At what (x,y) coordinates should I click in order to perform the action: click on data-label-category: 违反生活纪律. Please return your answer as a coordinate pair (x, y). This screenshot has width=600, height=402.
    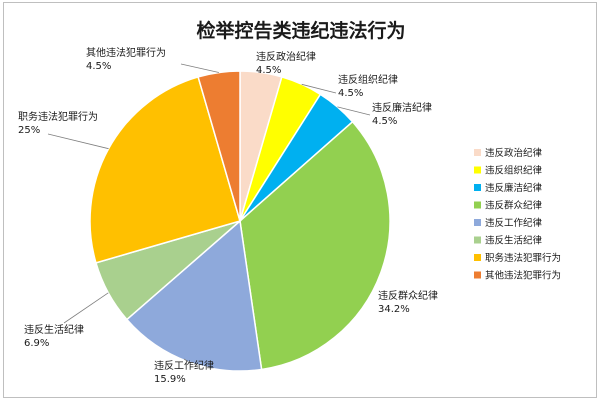
    Looking at the image, I should click on (54, 329).